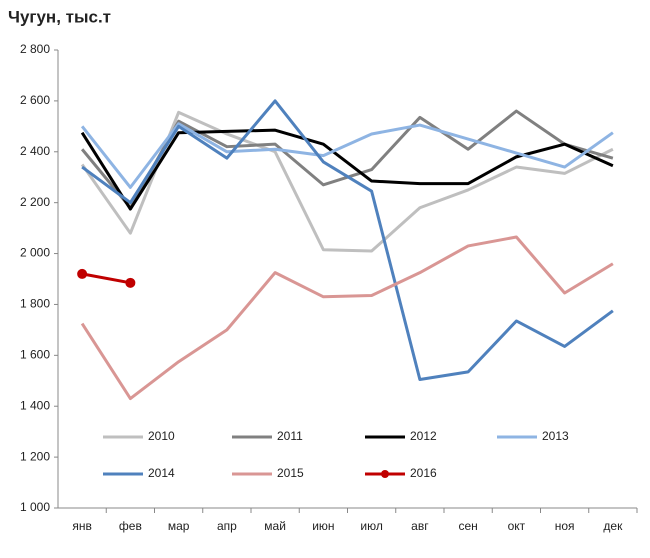  Describe the element at coordinates (82, 526) in the screenshot. I see `x-tick-label: янв` at that location.